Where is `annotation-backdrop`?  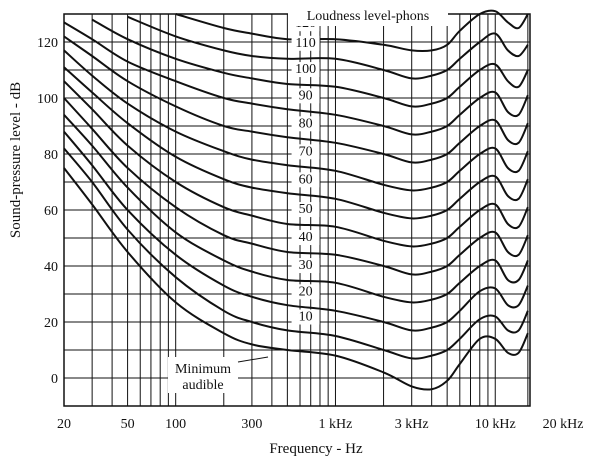 annotation-backdrop is located at coordinates (203, 375).